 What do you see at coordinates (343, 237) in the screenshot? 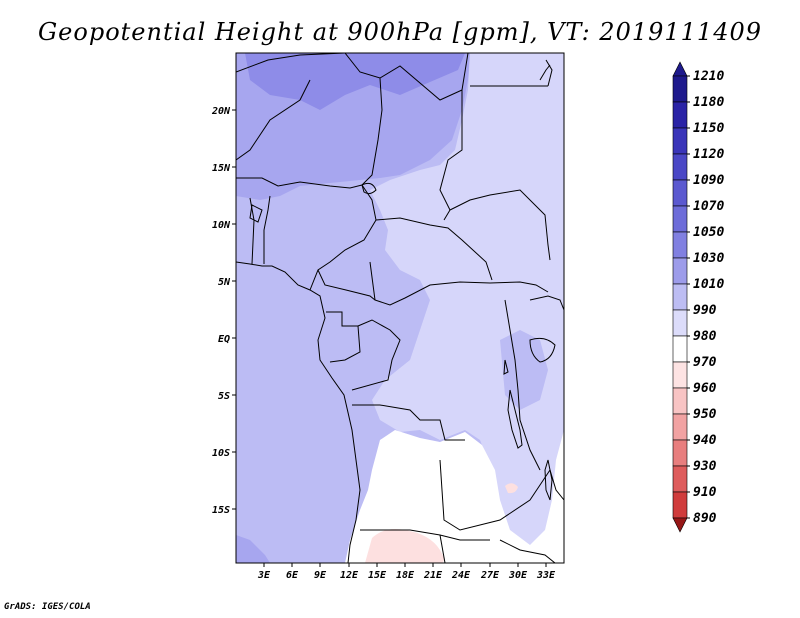
I see `border-nigeria-cameroon` at bounding box center [343, 237].